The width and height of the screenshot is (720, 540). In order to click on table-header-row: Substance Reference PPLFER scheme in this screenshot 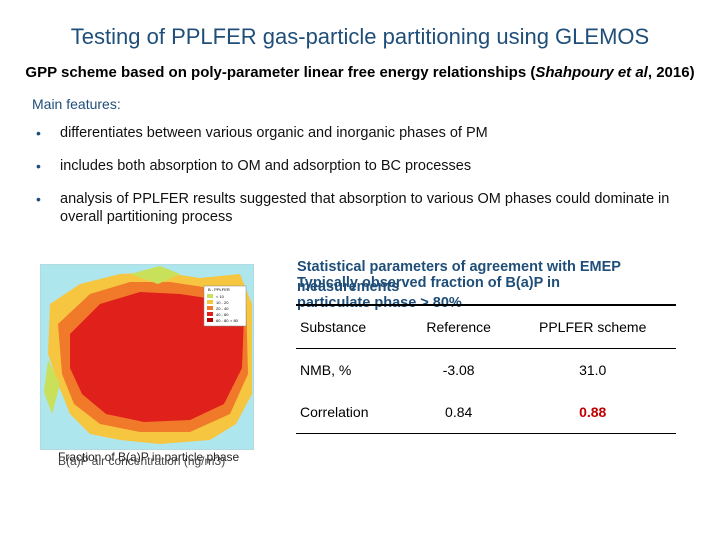, I will do `click(486, 326)`.